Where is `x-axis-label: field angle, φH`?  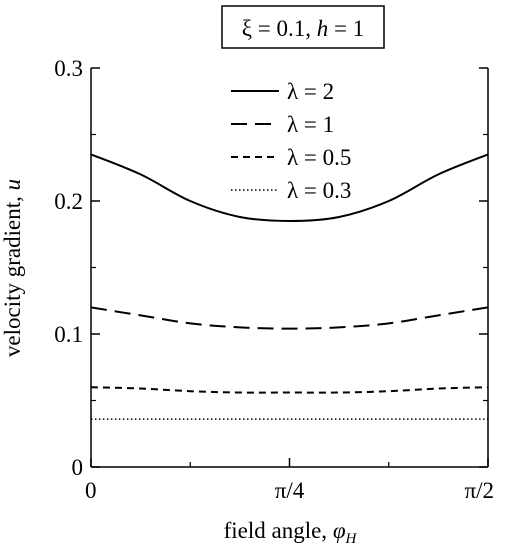 x-axis-label: field angle, φH is located at coordinates (291, 532).